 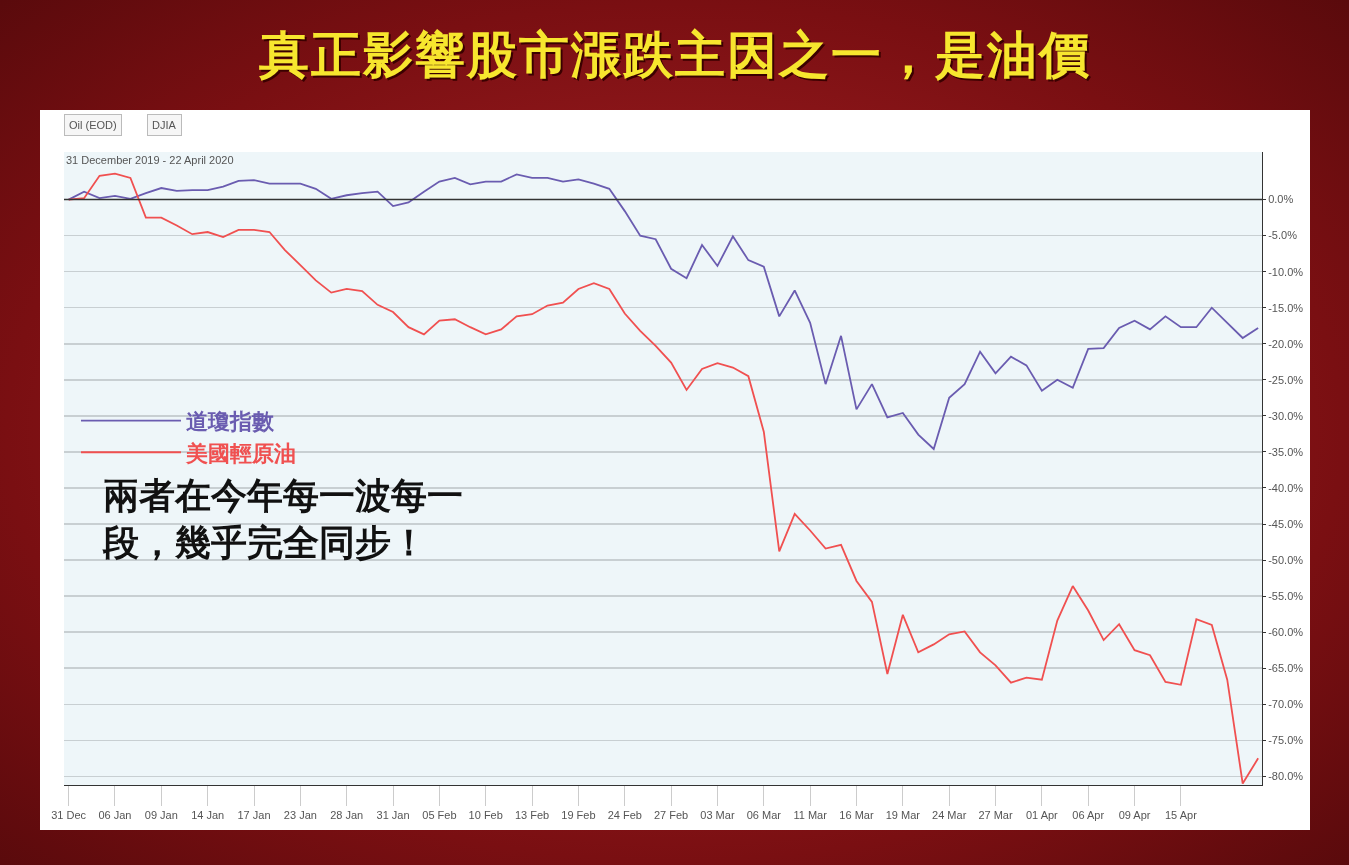 What do you see at coordinates (347, 815) in the screenshot?
I see `x-tick-label: 28 Jan` at bounding box center [347, 815].